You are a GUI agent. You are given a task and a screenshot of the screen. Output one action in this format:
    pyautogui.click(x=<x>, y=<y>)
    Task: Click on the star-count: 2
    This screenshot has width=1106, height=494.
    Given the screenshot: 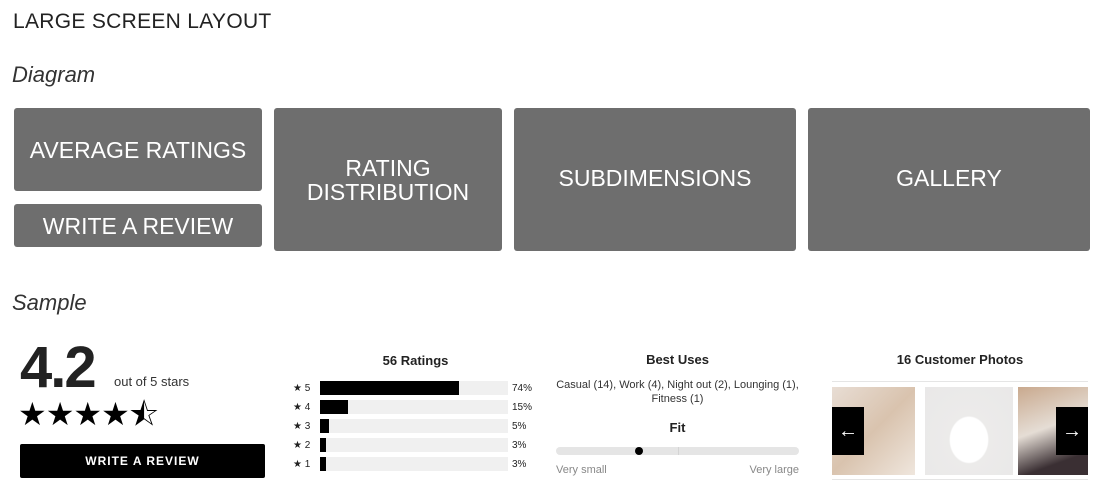 What is the action you would take?
    pyautogui.click(x=307, y=445)
    